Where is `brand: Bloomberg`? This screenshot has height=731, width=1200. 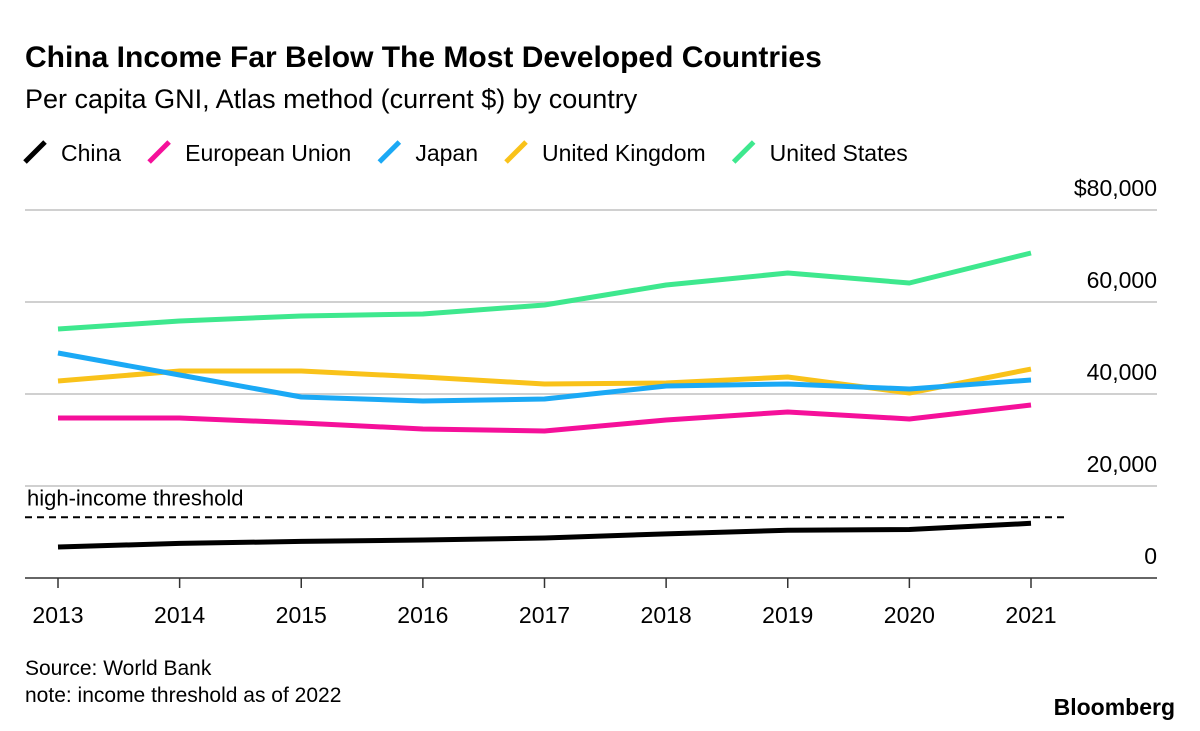 brand: Bloomberg is located at coordinates (1114, 707).